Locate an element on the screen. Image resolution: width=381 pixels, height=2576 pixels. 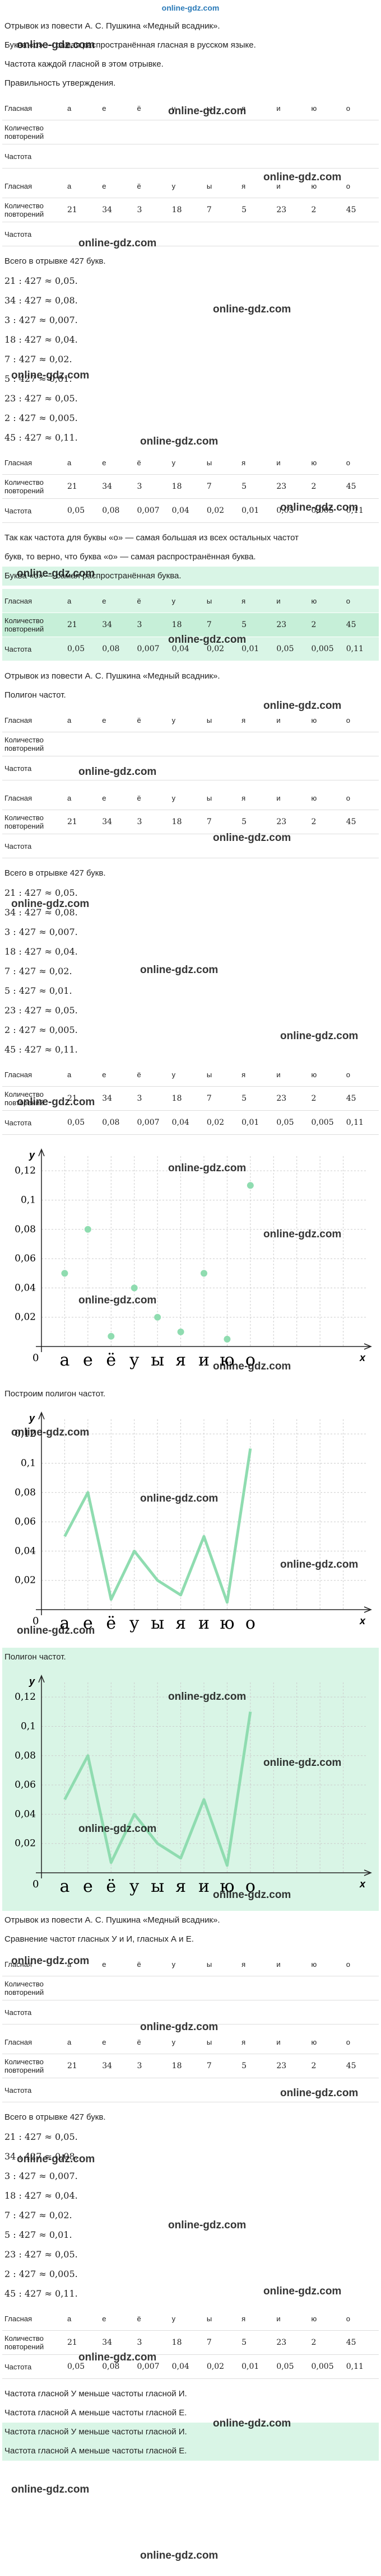
table-cell: 0,005 is located at coordinates (327, 511).